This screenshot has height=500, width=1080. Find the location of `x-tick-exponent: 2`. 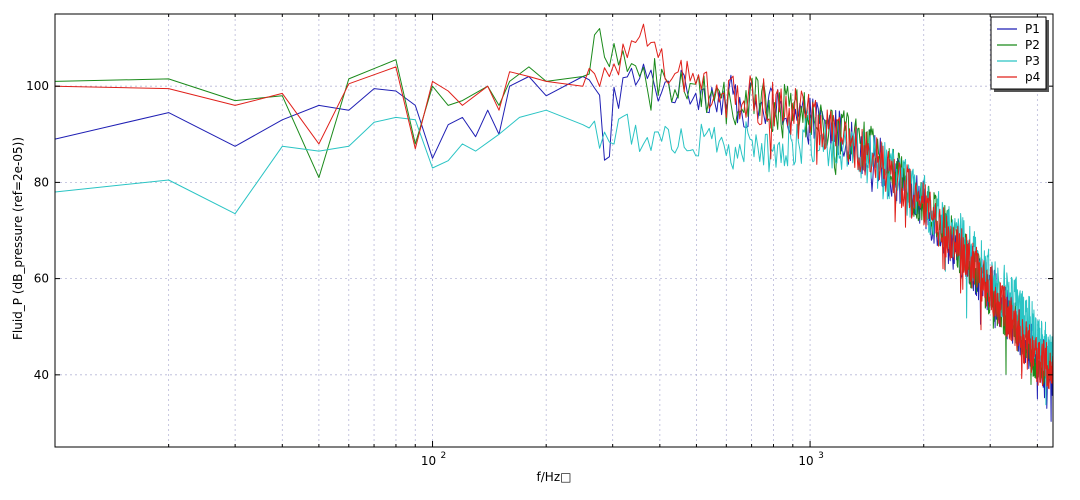

x-tick-exponent: 2 is located at coordinates (444, 456).